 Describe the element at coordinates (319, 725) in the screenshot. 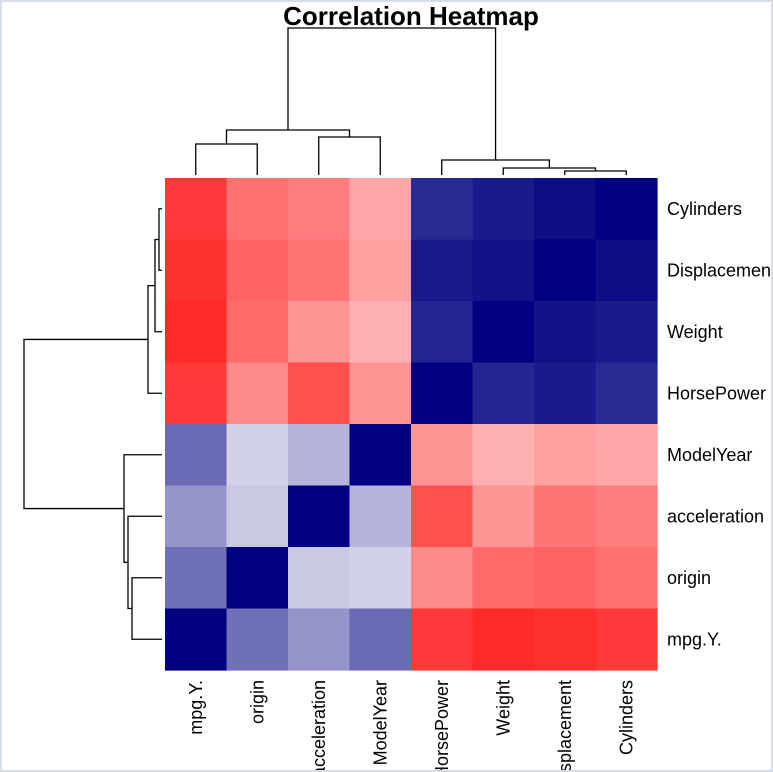

I see `column-label: acceleration` at that location.